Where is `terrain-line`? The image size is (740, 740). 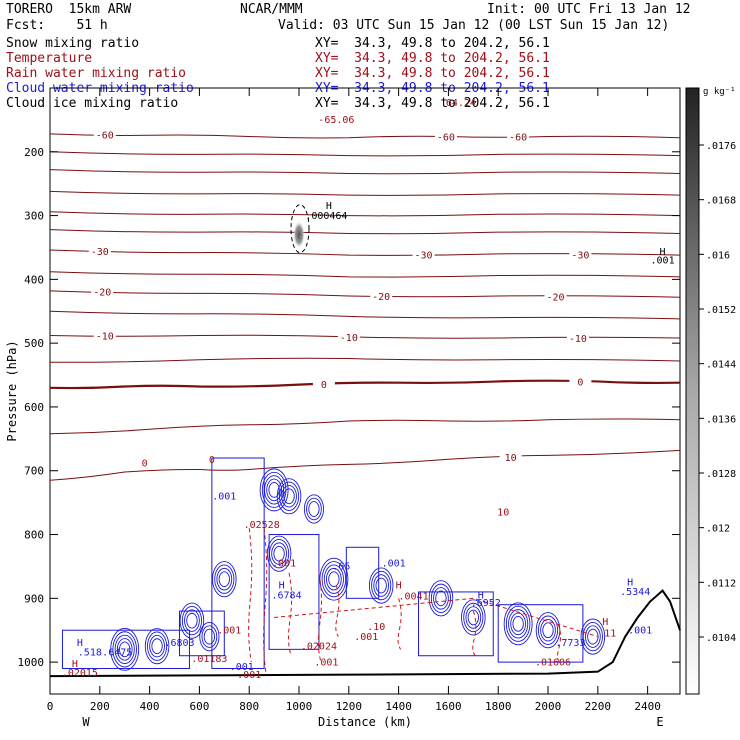
terrain-line is located at coordinates (365, 633).